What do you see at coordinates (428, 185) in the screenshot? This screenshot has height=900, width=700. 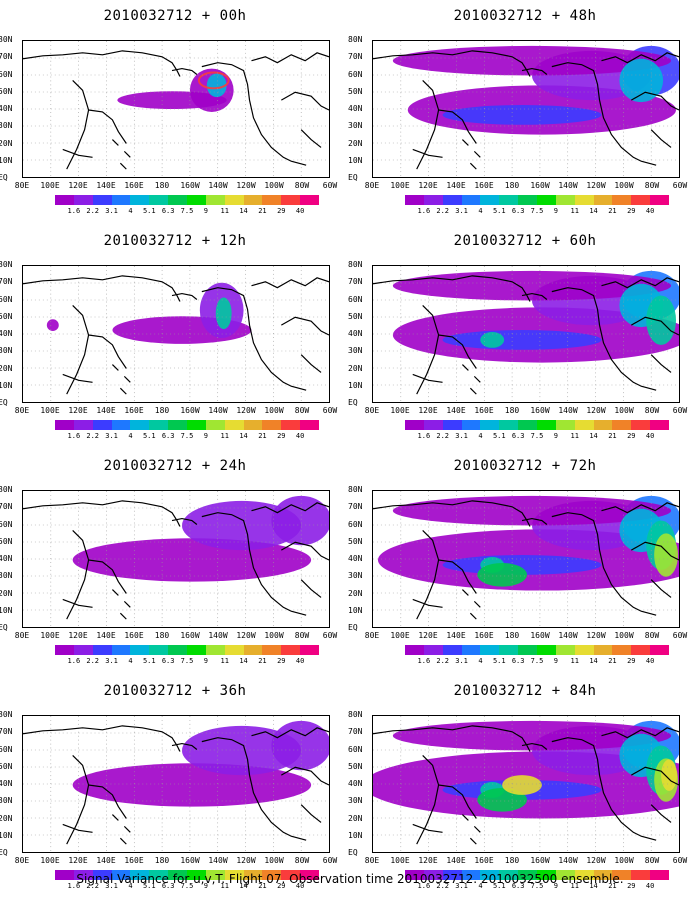 I see `longitude-label: 120E` at bounding box center [428, 185].